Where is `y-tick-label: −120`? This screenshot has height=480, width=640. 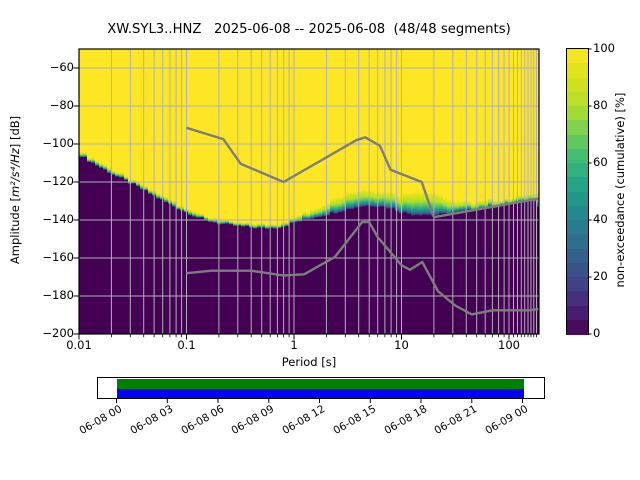
y-tick-label: −120 is located at coordinates (58, 181).